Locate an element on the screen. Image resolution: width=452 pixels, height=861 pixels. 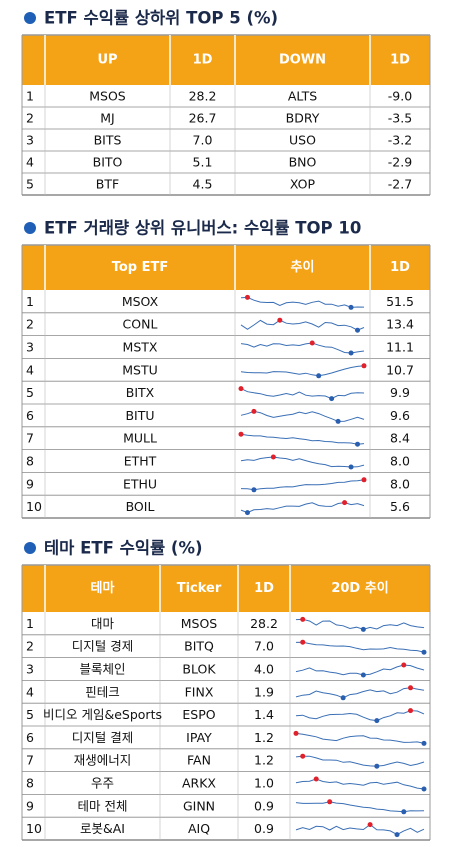
cell: 로봇&AI is located at coordinates (102, 828).